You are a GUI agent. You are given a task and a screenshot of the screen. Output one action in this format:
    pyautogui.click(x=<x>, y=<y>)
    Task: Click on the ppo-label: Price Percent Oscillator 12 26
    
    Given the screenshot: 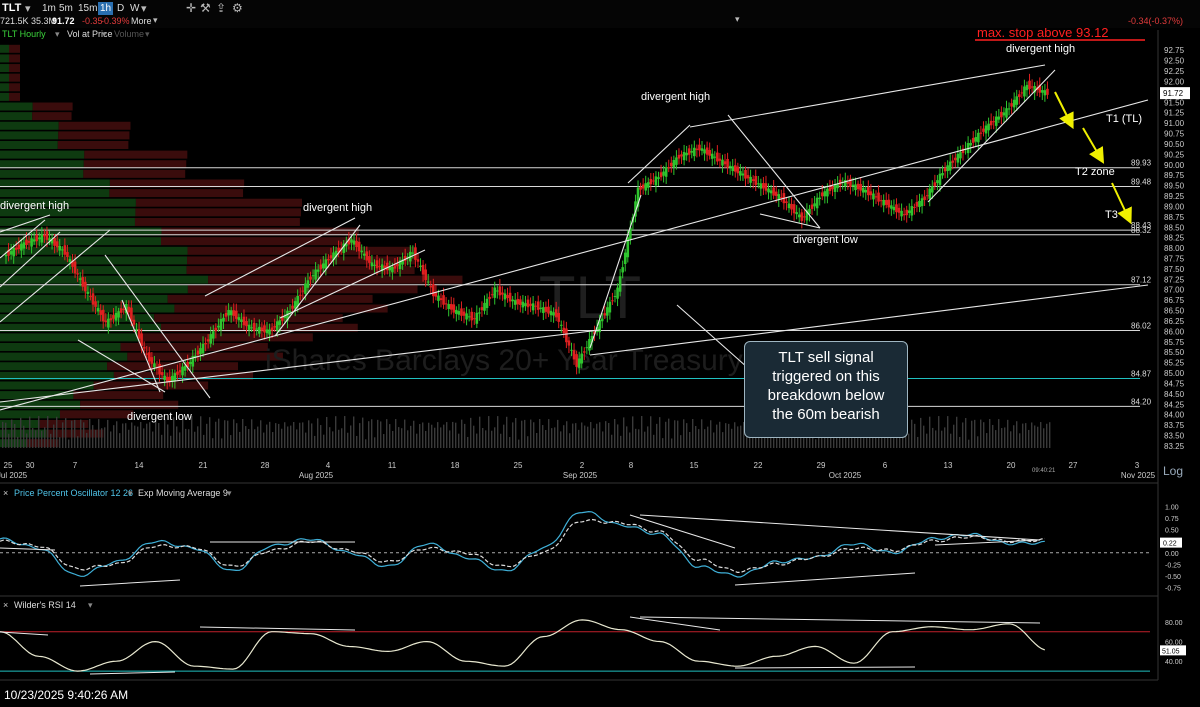 What is the action you would take?
    pyautogui.click(x=74, y=493)
    